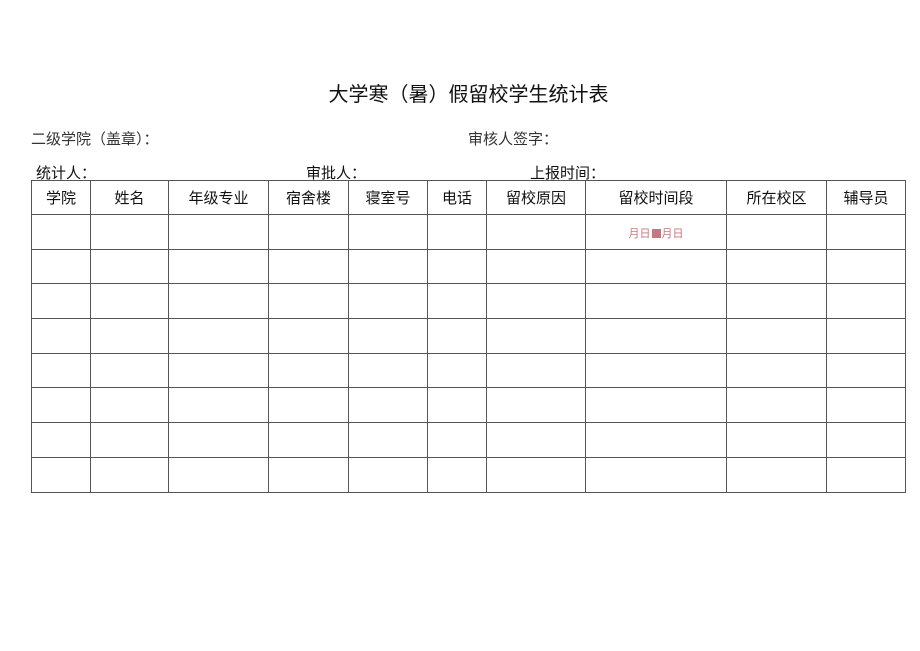 This screenshot has width=920, height=651. I want to click on column-header: 宿舍楼, so click(308, 197).